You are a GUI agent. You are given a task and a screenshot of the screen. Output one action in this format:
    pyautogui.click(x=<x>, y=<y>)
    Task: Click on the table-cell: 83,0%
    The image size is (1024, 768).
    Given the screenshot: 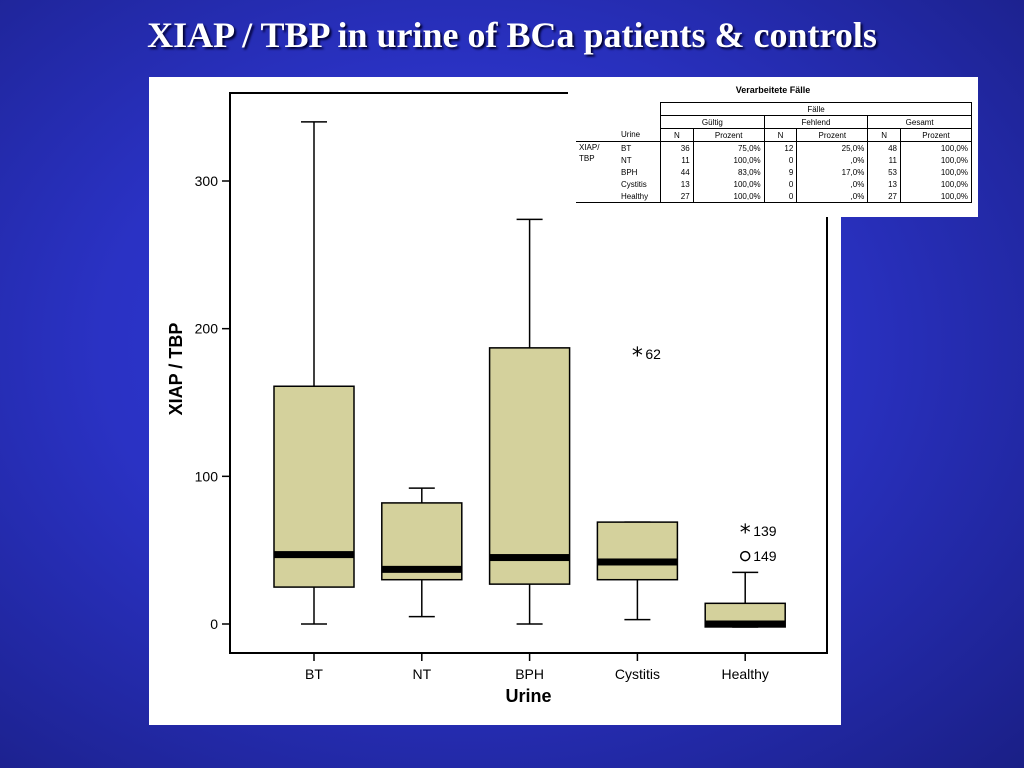 What is the action you would take?
    pyautogui.click(x=728, y=172)
    